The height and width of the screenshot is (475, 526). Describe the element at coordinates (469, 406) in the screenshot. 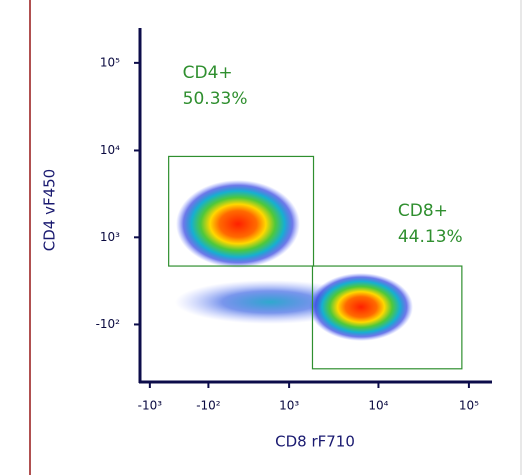

I see `x-tick-label: 10⁵` at that location.